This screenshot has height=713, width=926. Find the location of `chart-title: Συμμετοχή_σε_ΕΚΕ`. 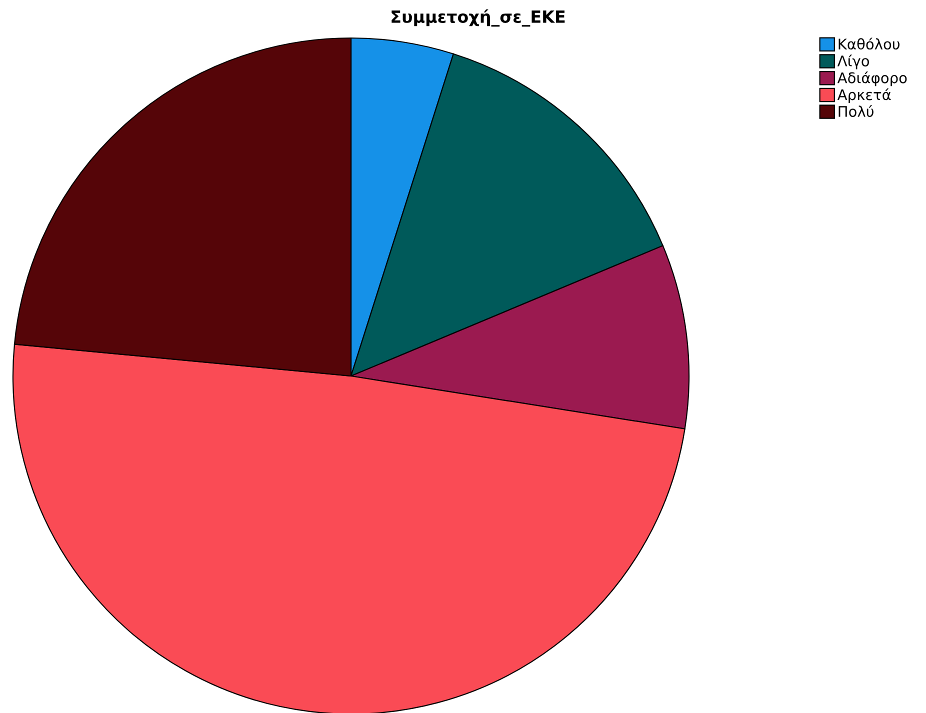

chart-title: Συμμετοχή_σε_ΕΚΕ is located at coordinates (478, 18).